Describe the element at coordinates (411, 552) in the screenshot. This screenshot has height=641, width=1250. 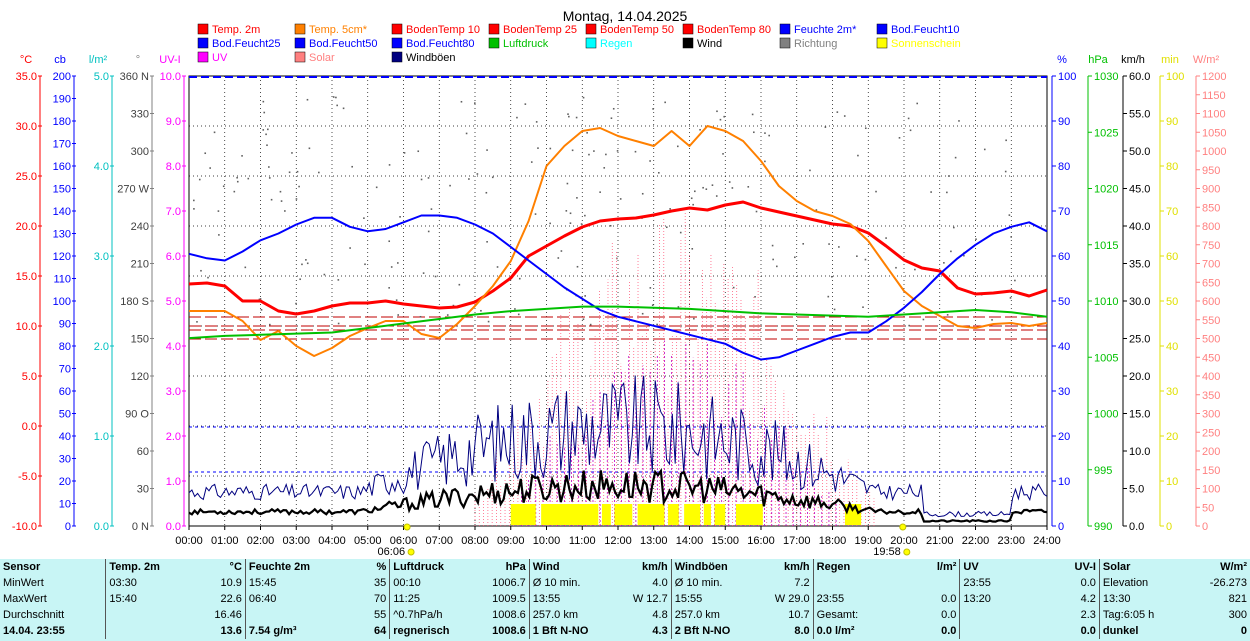
I see `sun-marker-icon` at that location.